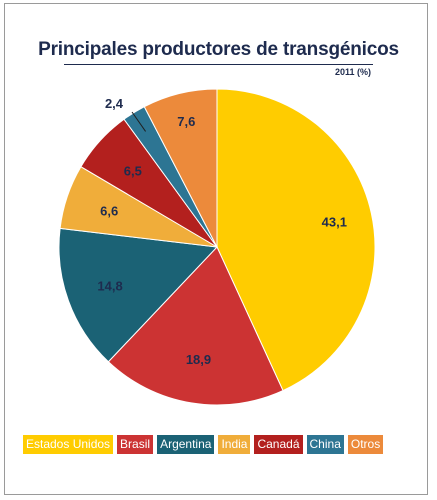 This screenshot has height=500, width=437. What do you see at coordinates (186, 444) in the screenshot?
I see `legend-item-argentina: Argentina` at bounding box center [186, 444].